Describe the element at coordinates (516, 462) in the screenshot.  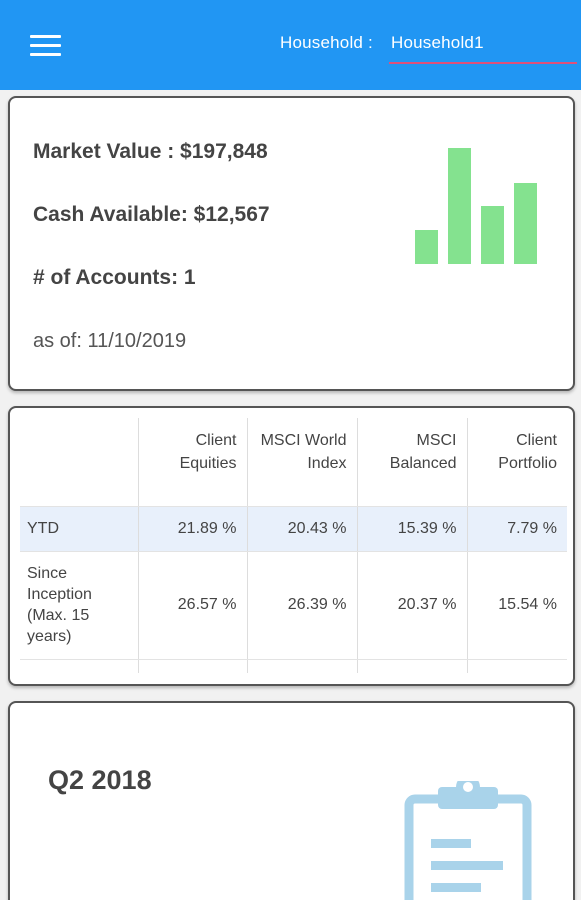
I see `column-header-client-portfolio: Client Portfolio` at that location.